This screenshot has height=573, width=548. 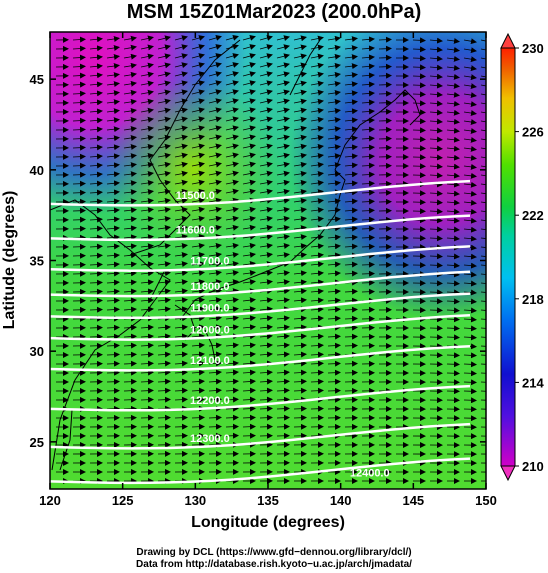 I want to click on y-tick-label: 30, so click(x=37, y=351).